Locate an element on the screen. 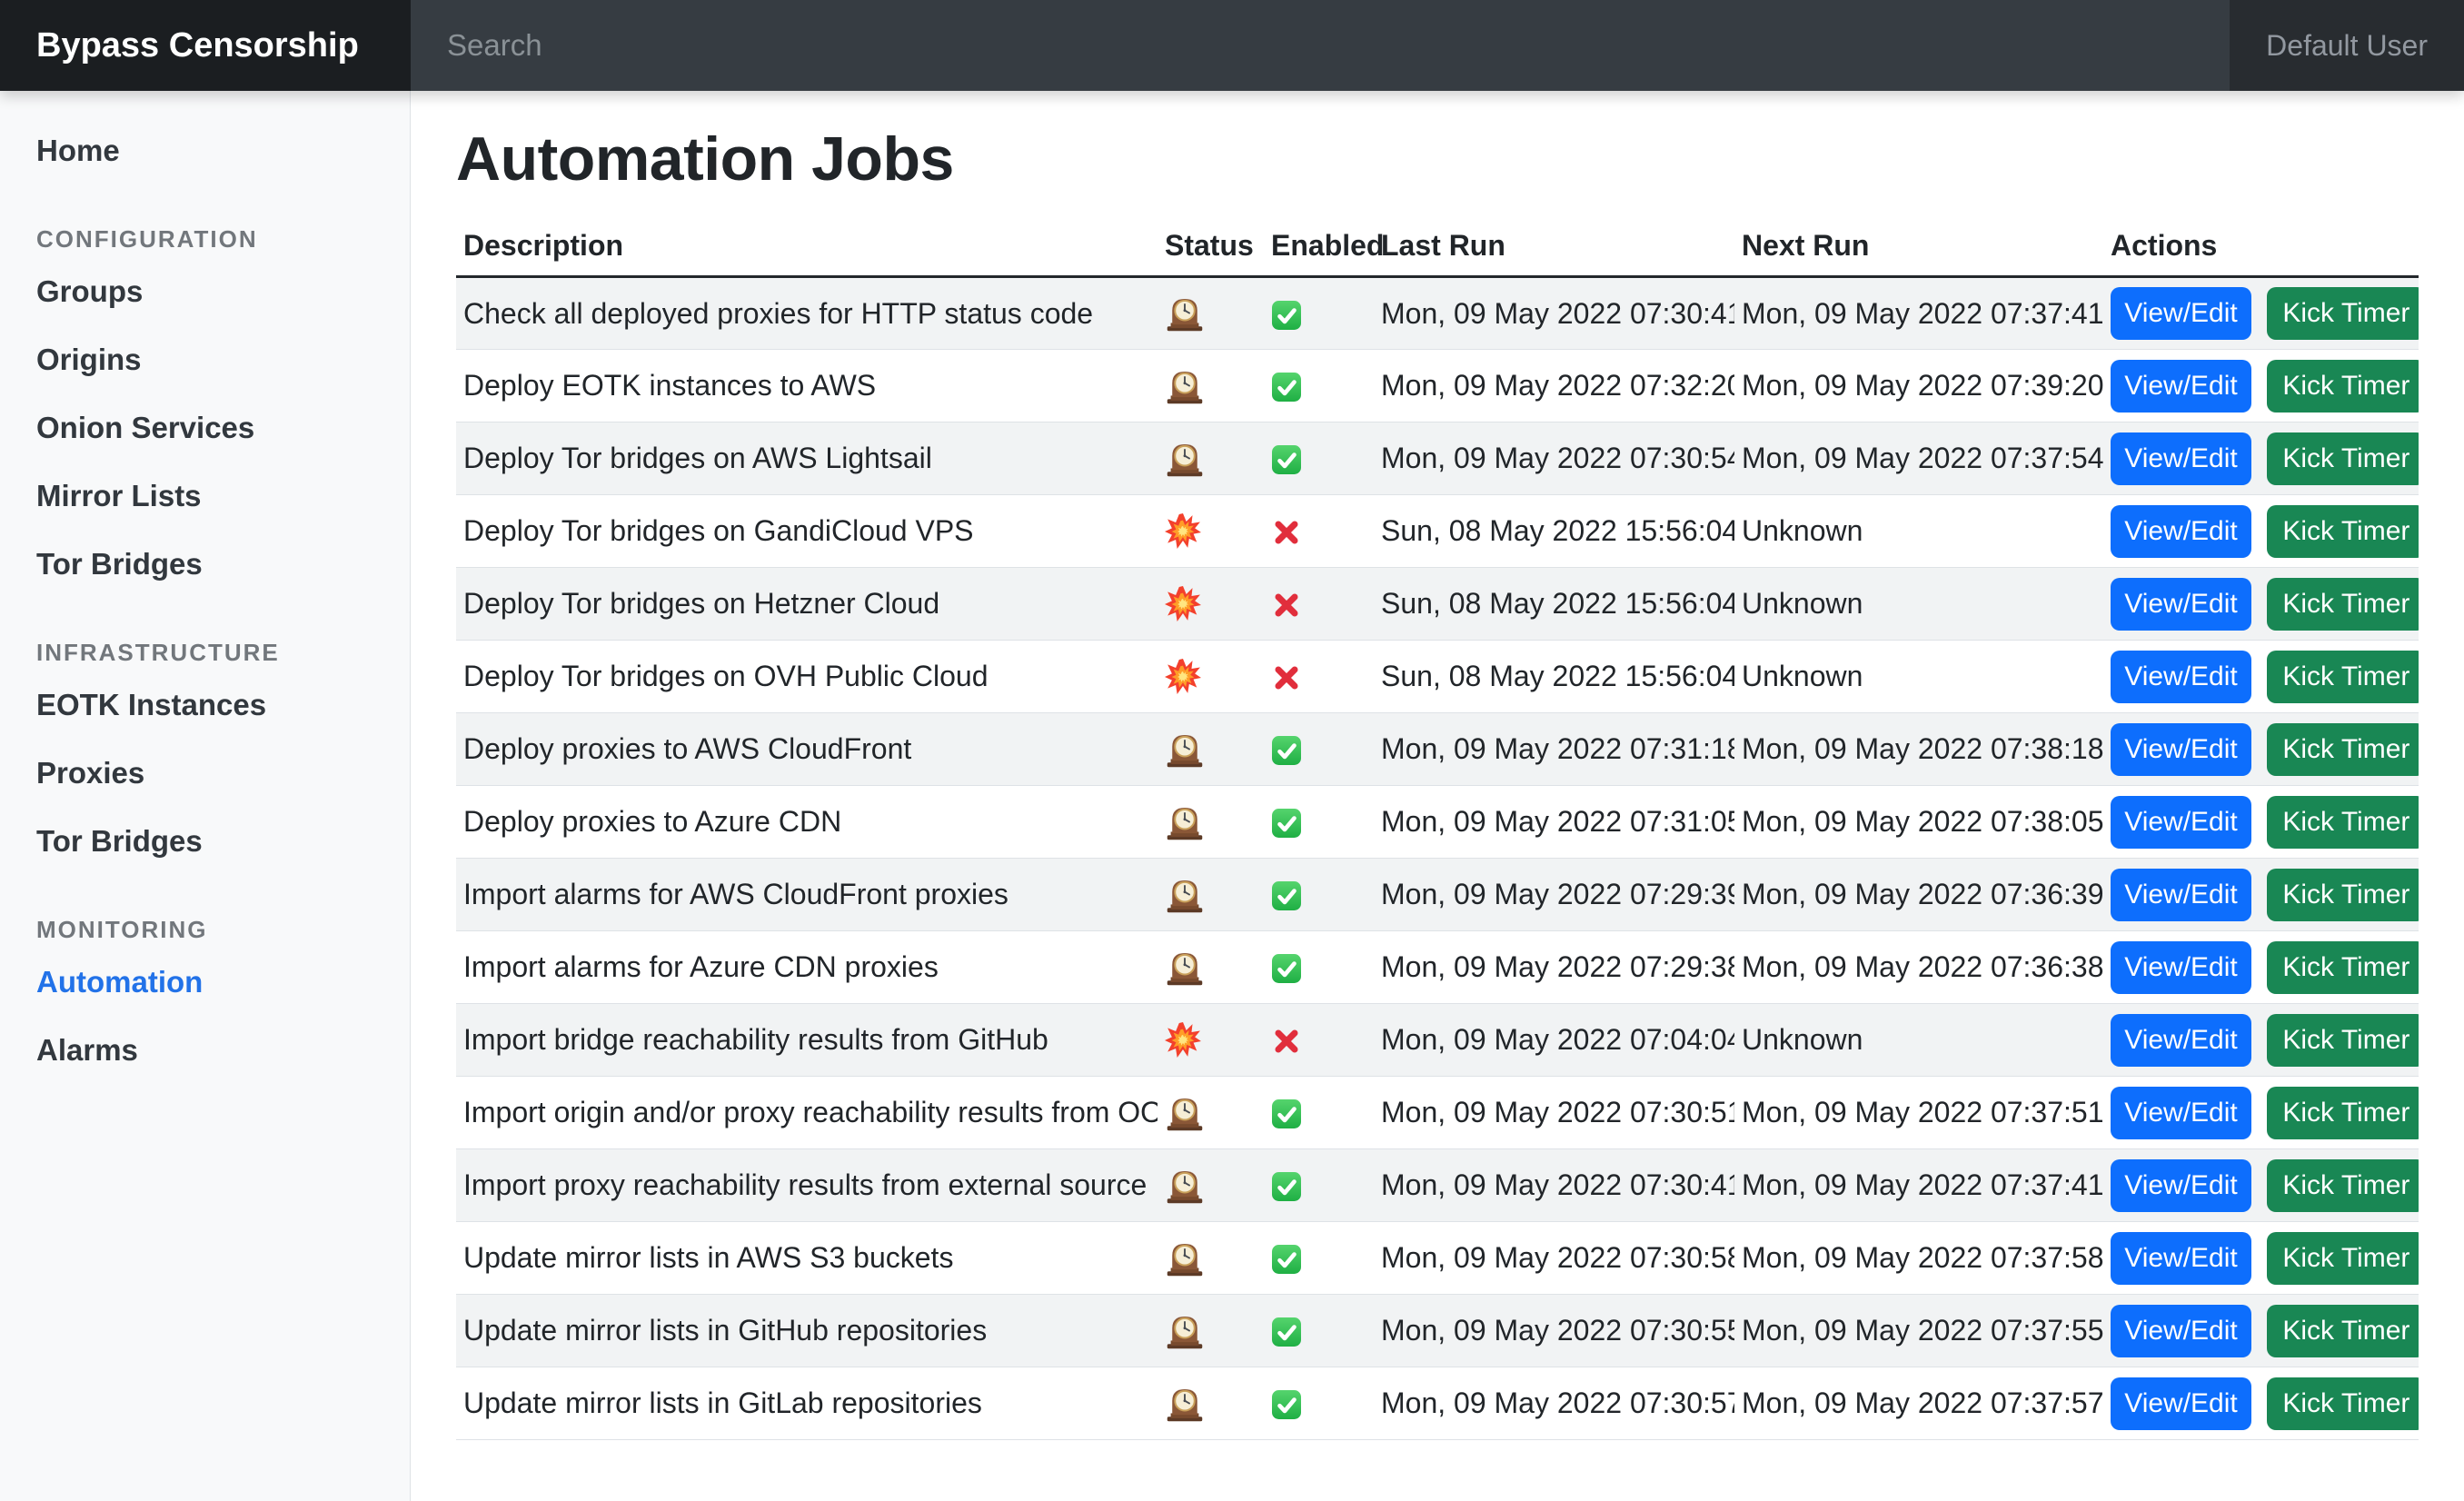 The image size is (2464, 1501). sidebar-item-automation: Automation is located at coordinates (120, 981).